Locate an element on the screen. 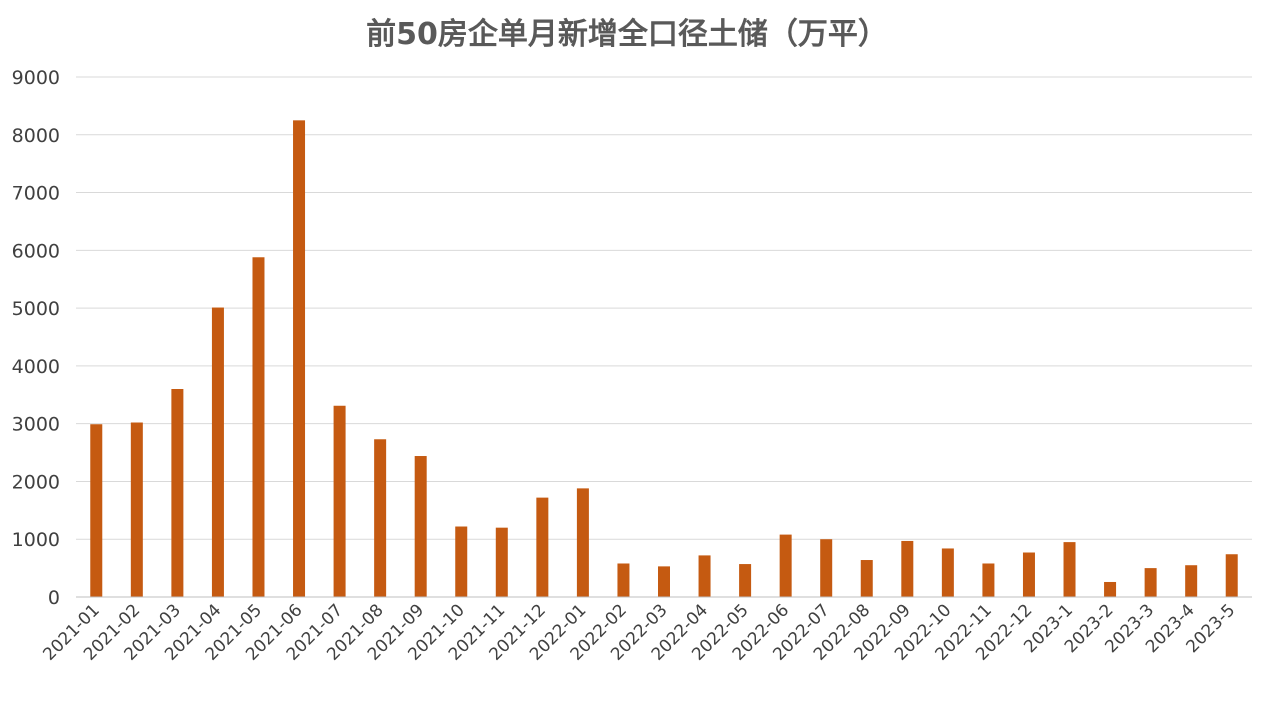 The width and height of the screenshot is (1268, 714). y-tick-label: 4000 is located at coordinates (36, 367).